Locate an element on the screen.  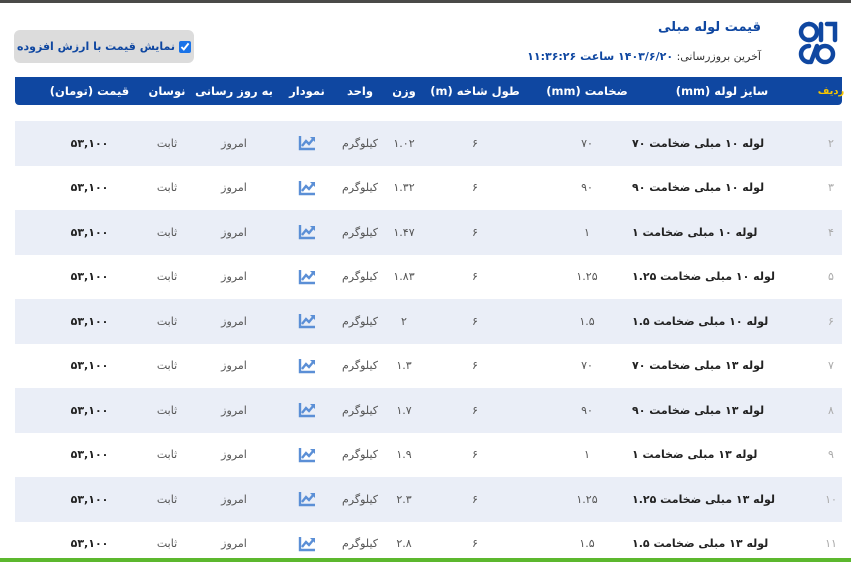
weight-value: ۱.۰۲ is located at coordinates (404, 143).